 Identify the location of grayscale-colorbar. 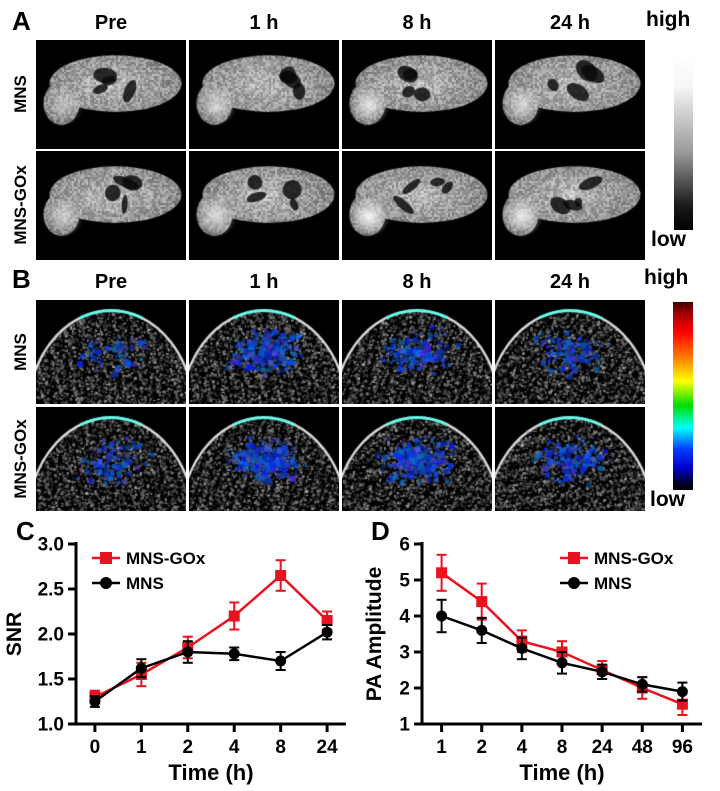
(683, 143).